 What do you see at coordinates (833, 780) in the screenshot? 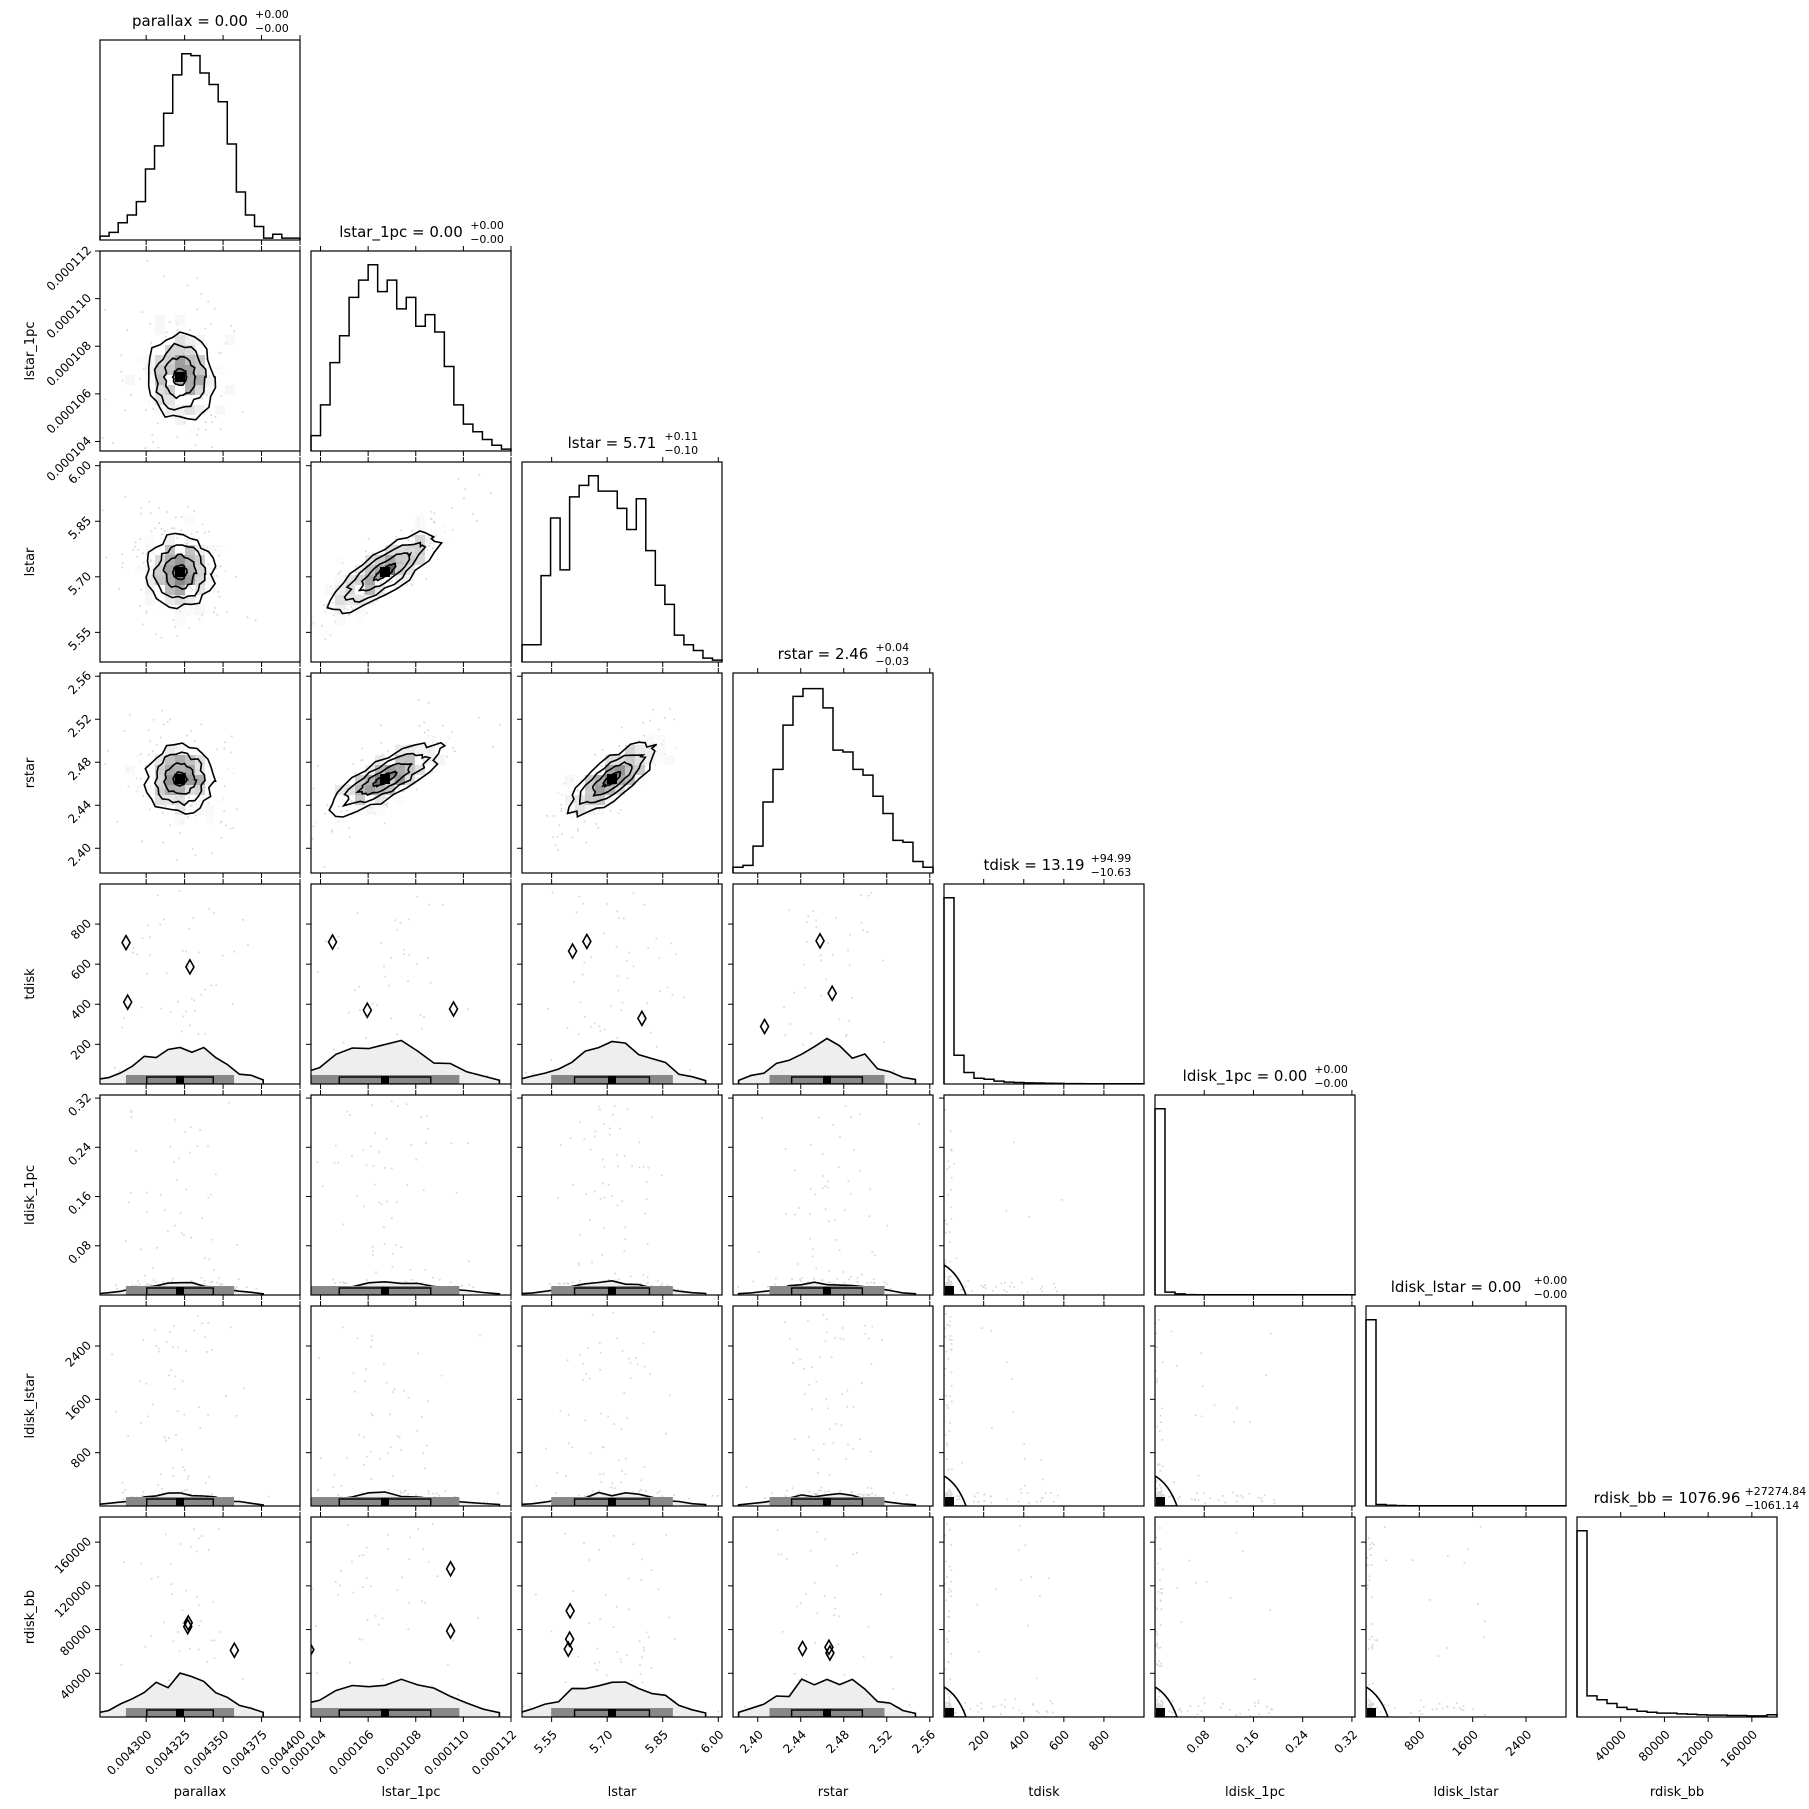
I see `histogram-rstar` at bounding box center [833, 780].